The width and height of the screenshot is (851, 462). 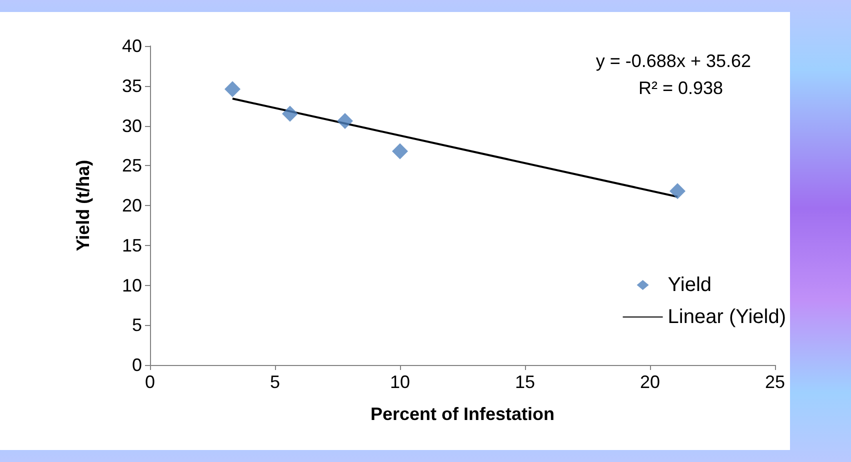 I want to click on x-tick-label: 20, so click(x=650, y=382).